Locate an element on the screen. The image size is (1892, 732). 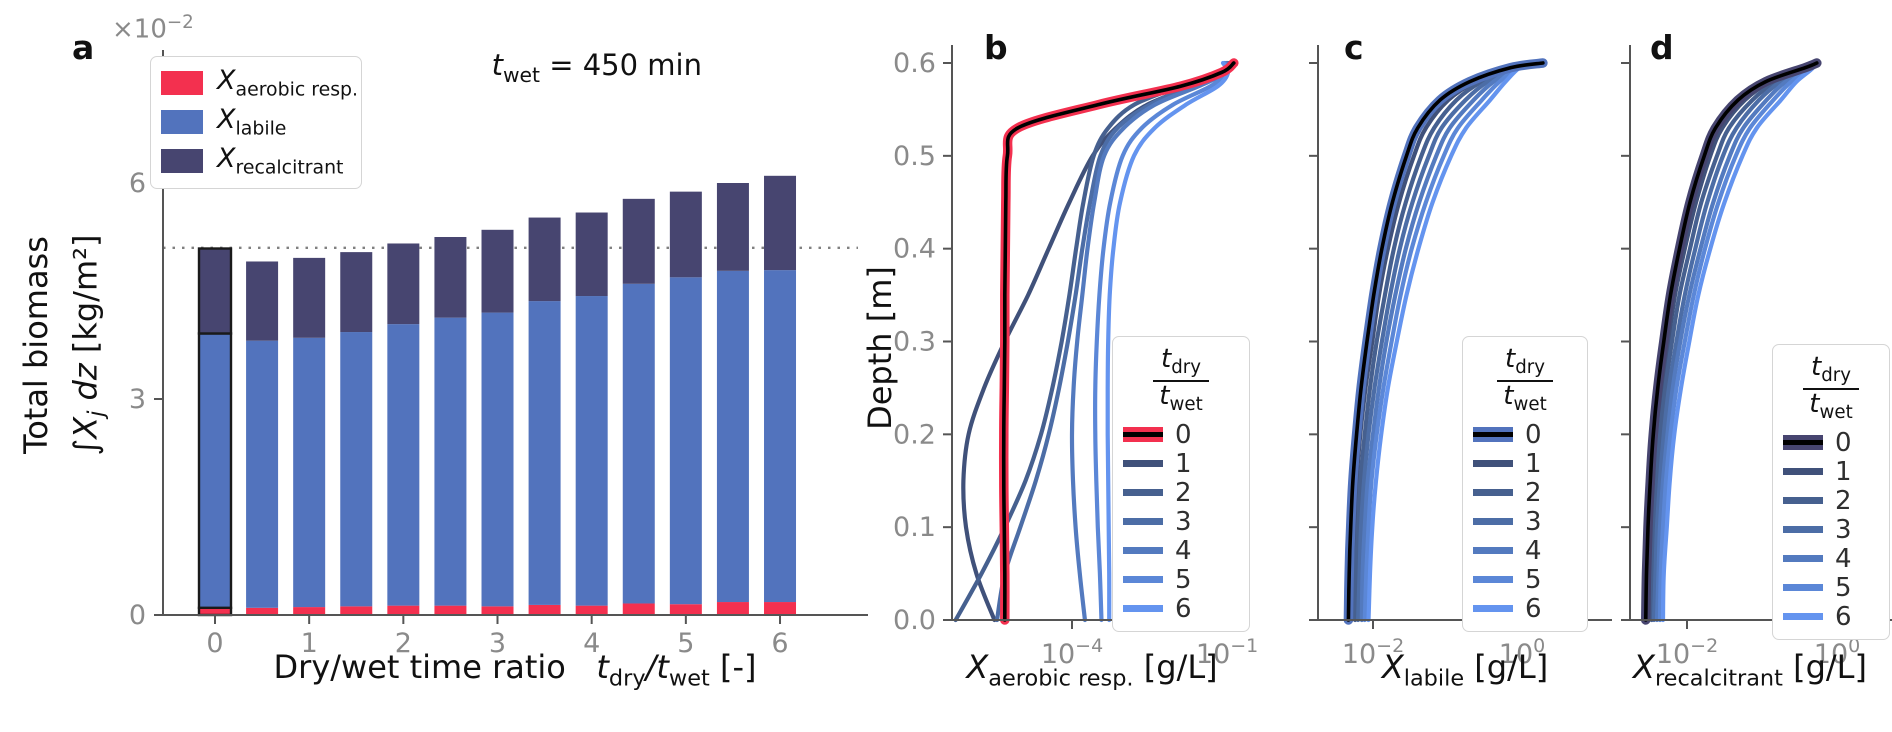
legend-swatch-recalcitrant is located at coordinates (182, 160).